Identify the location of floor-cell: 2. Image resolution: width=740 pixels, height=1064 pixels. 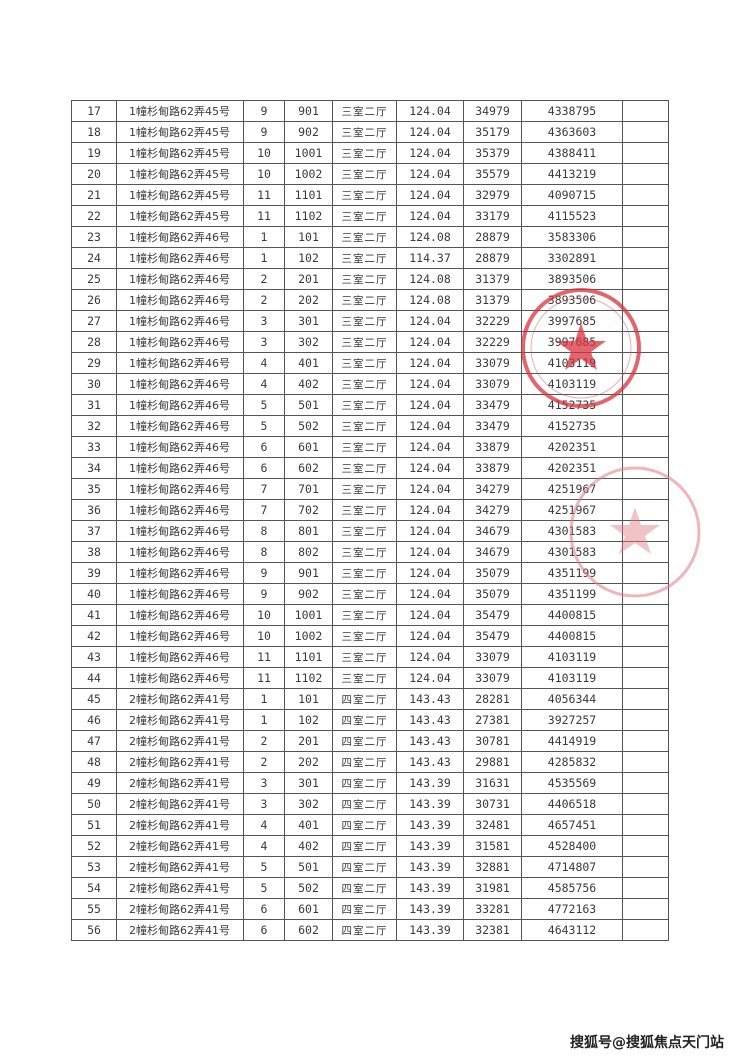
(264, 762).